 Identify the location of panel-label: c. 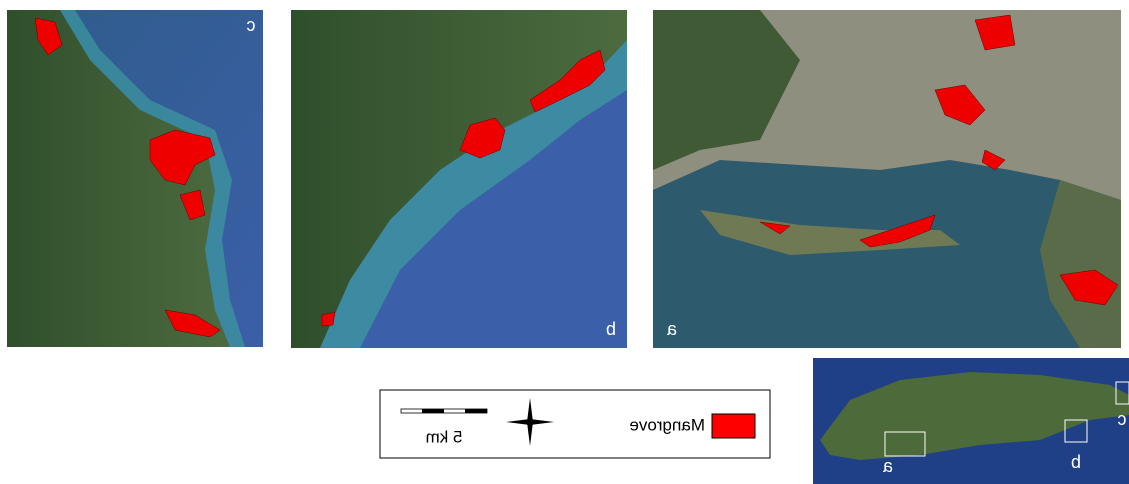
(251, 25).